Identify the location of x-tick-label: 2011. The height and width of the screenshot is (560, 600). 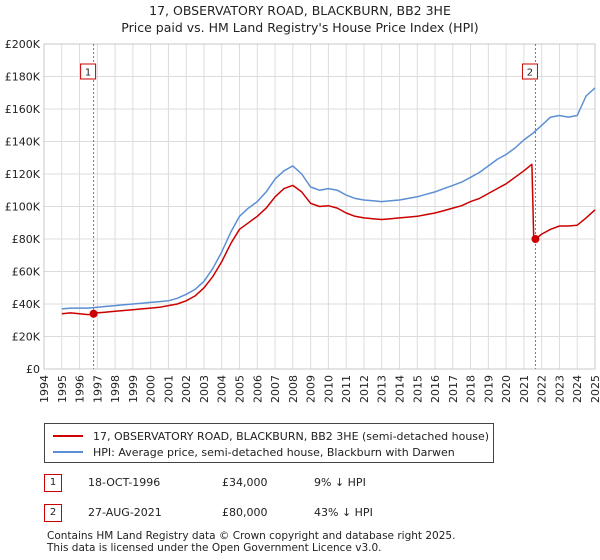
(346, 389).